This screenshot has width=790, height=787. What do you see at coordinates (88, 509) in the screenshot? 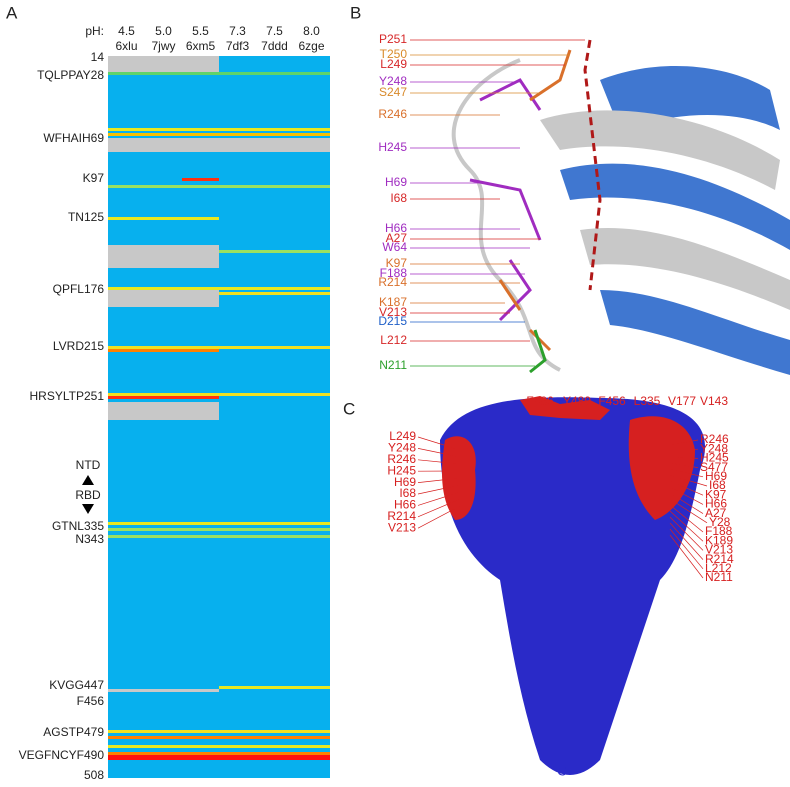
I see `arrow-down` at bounding box center [88, 509].